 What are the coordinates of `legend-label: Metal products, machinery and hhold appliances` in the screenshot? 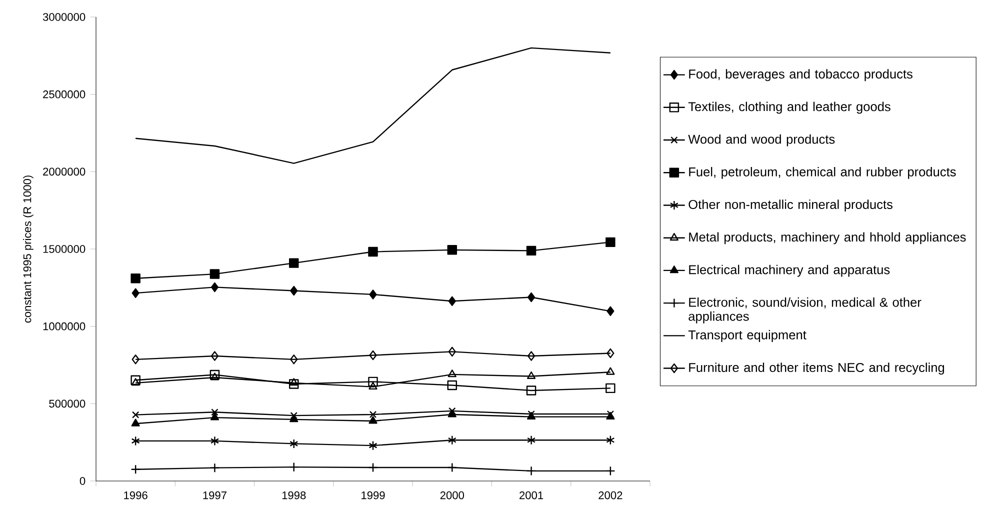 It's located at (827, 238).